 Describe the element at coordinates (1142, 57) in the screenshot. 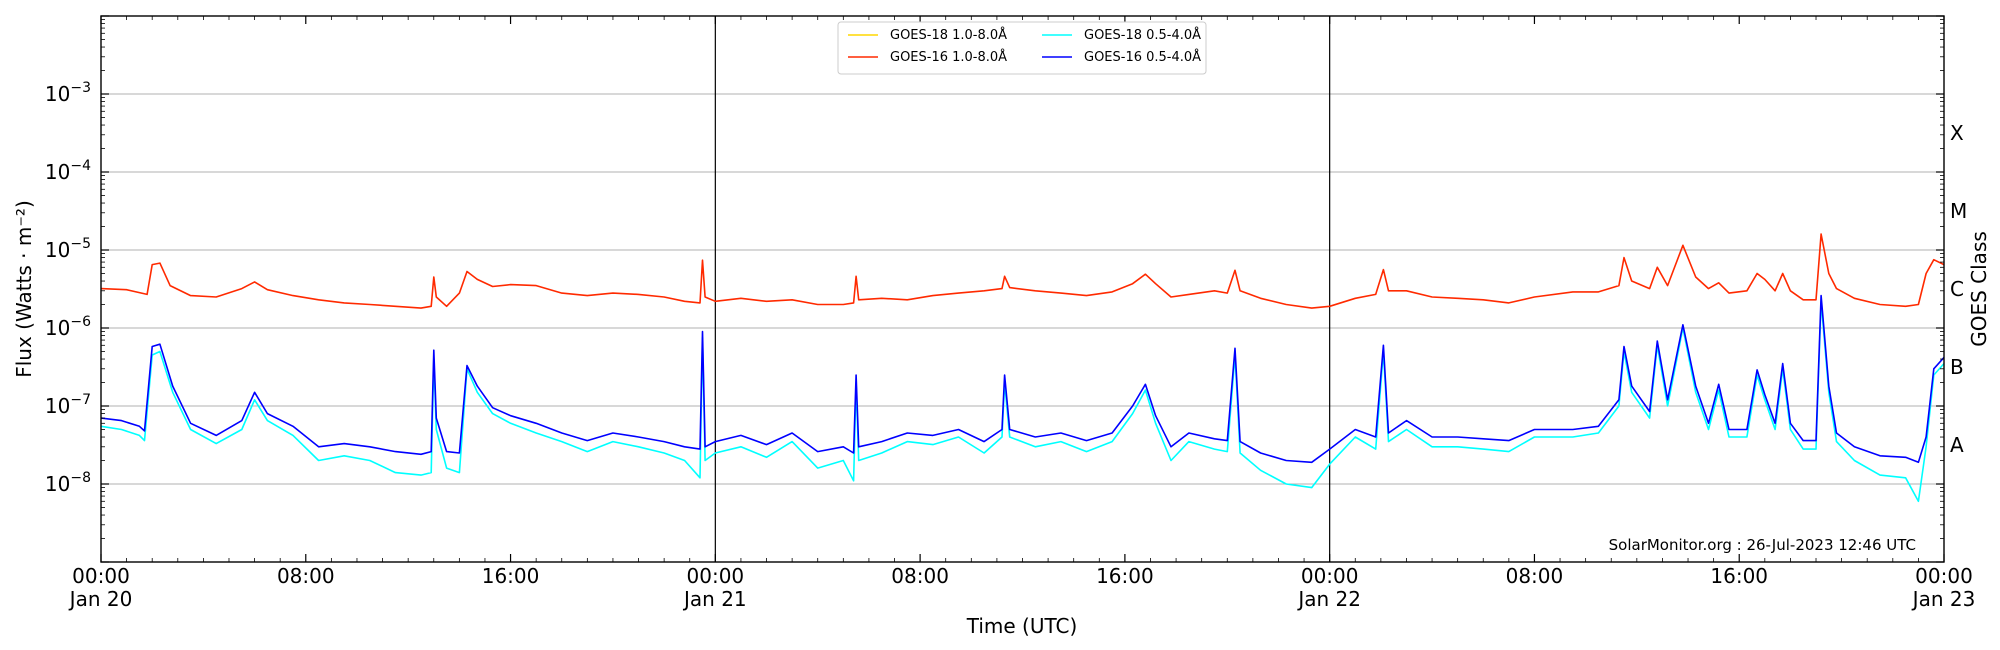

I see `legend-label: GOES-16 0.5-4.0Å` at that location.